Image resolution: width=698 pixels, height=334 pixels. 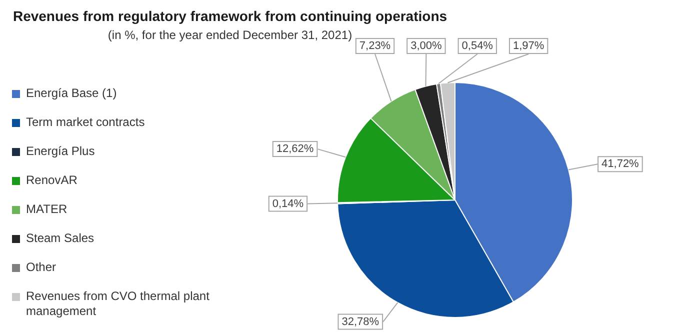 What do you see at coordinates (528, 46) in the screenshot?
I see `data-label: 1,97%` at bounding box center [528, 46].